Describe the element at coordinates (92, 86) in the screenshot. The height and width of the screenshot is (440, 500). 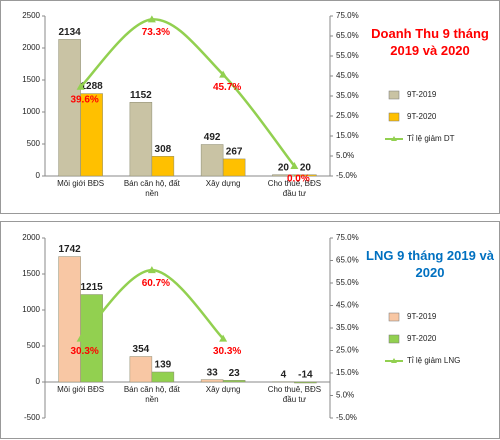
I see `bar-value-label: 1288` at that location.